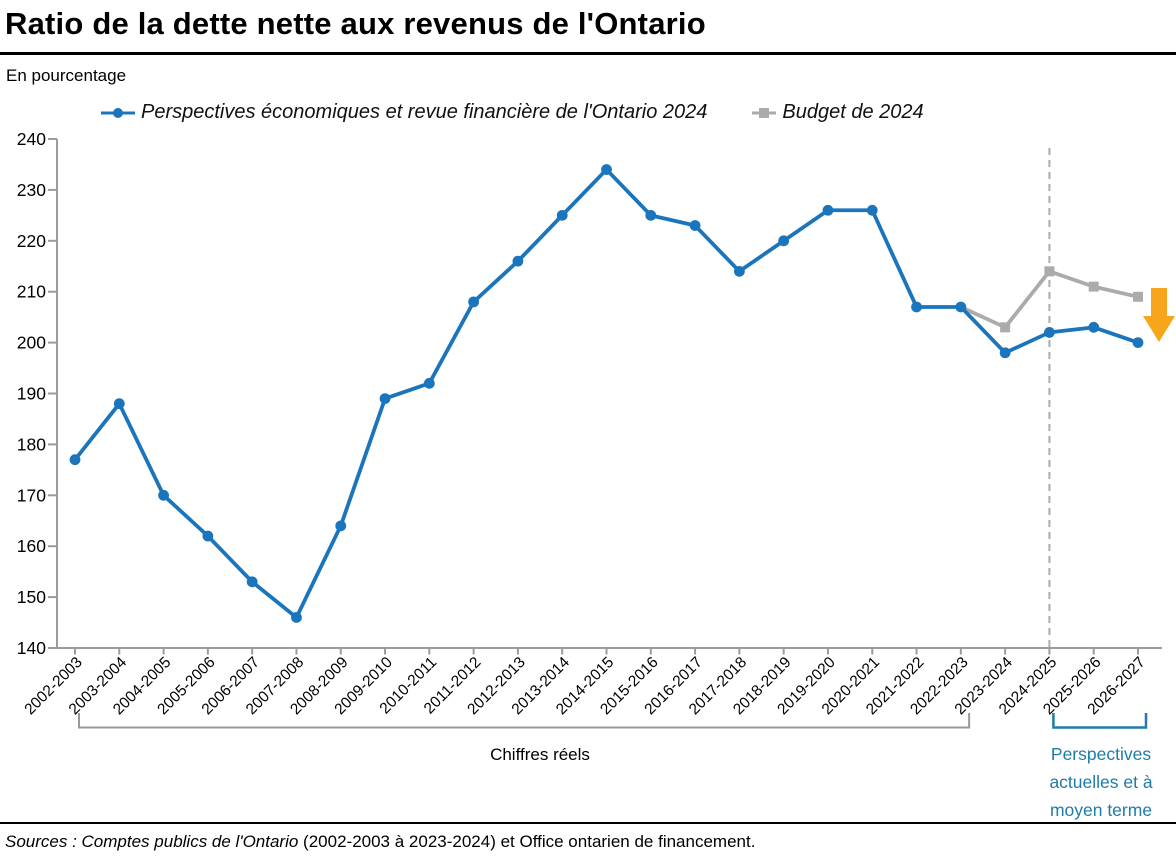 This screenshot has width=1176, height=858. Describe the element at coordinates (739, 271) in the screenshot. I see `point-outlook-2017-2018` at that location.